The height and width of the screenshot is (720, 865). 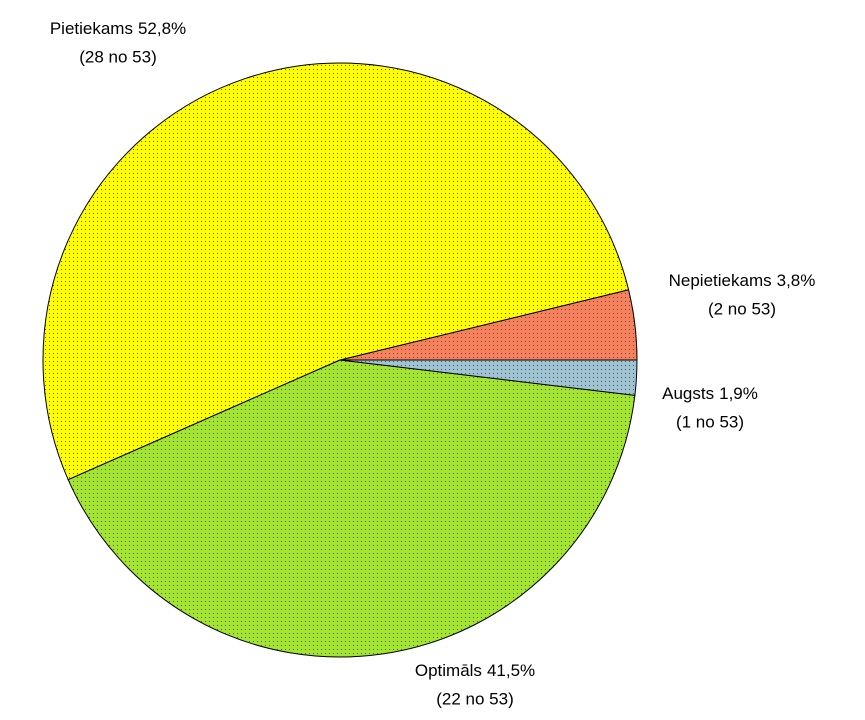 I want to click on count-label: (22 no 53), so click(x=475, y=698).